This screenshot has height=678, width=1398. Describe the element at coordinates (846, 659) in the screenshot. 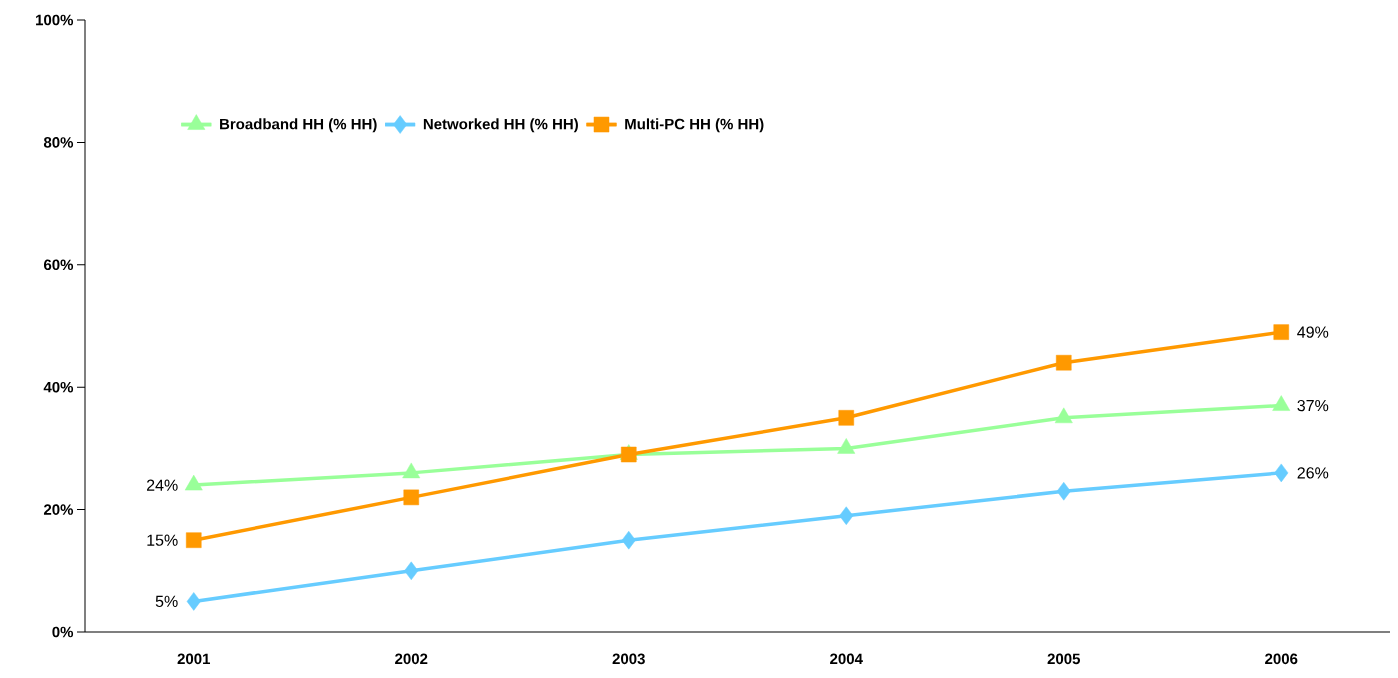

I see `x-tick-label: 2004` at that location.